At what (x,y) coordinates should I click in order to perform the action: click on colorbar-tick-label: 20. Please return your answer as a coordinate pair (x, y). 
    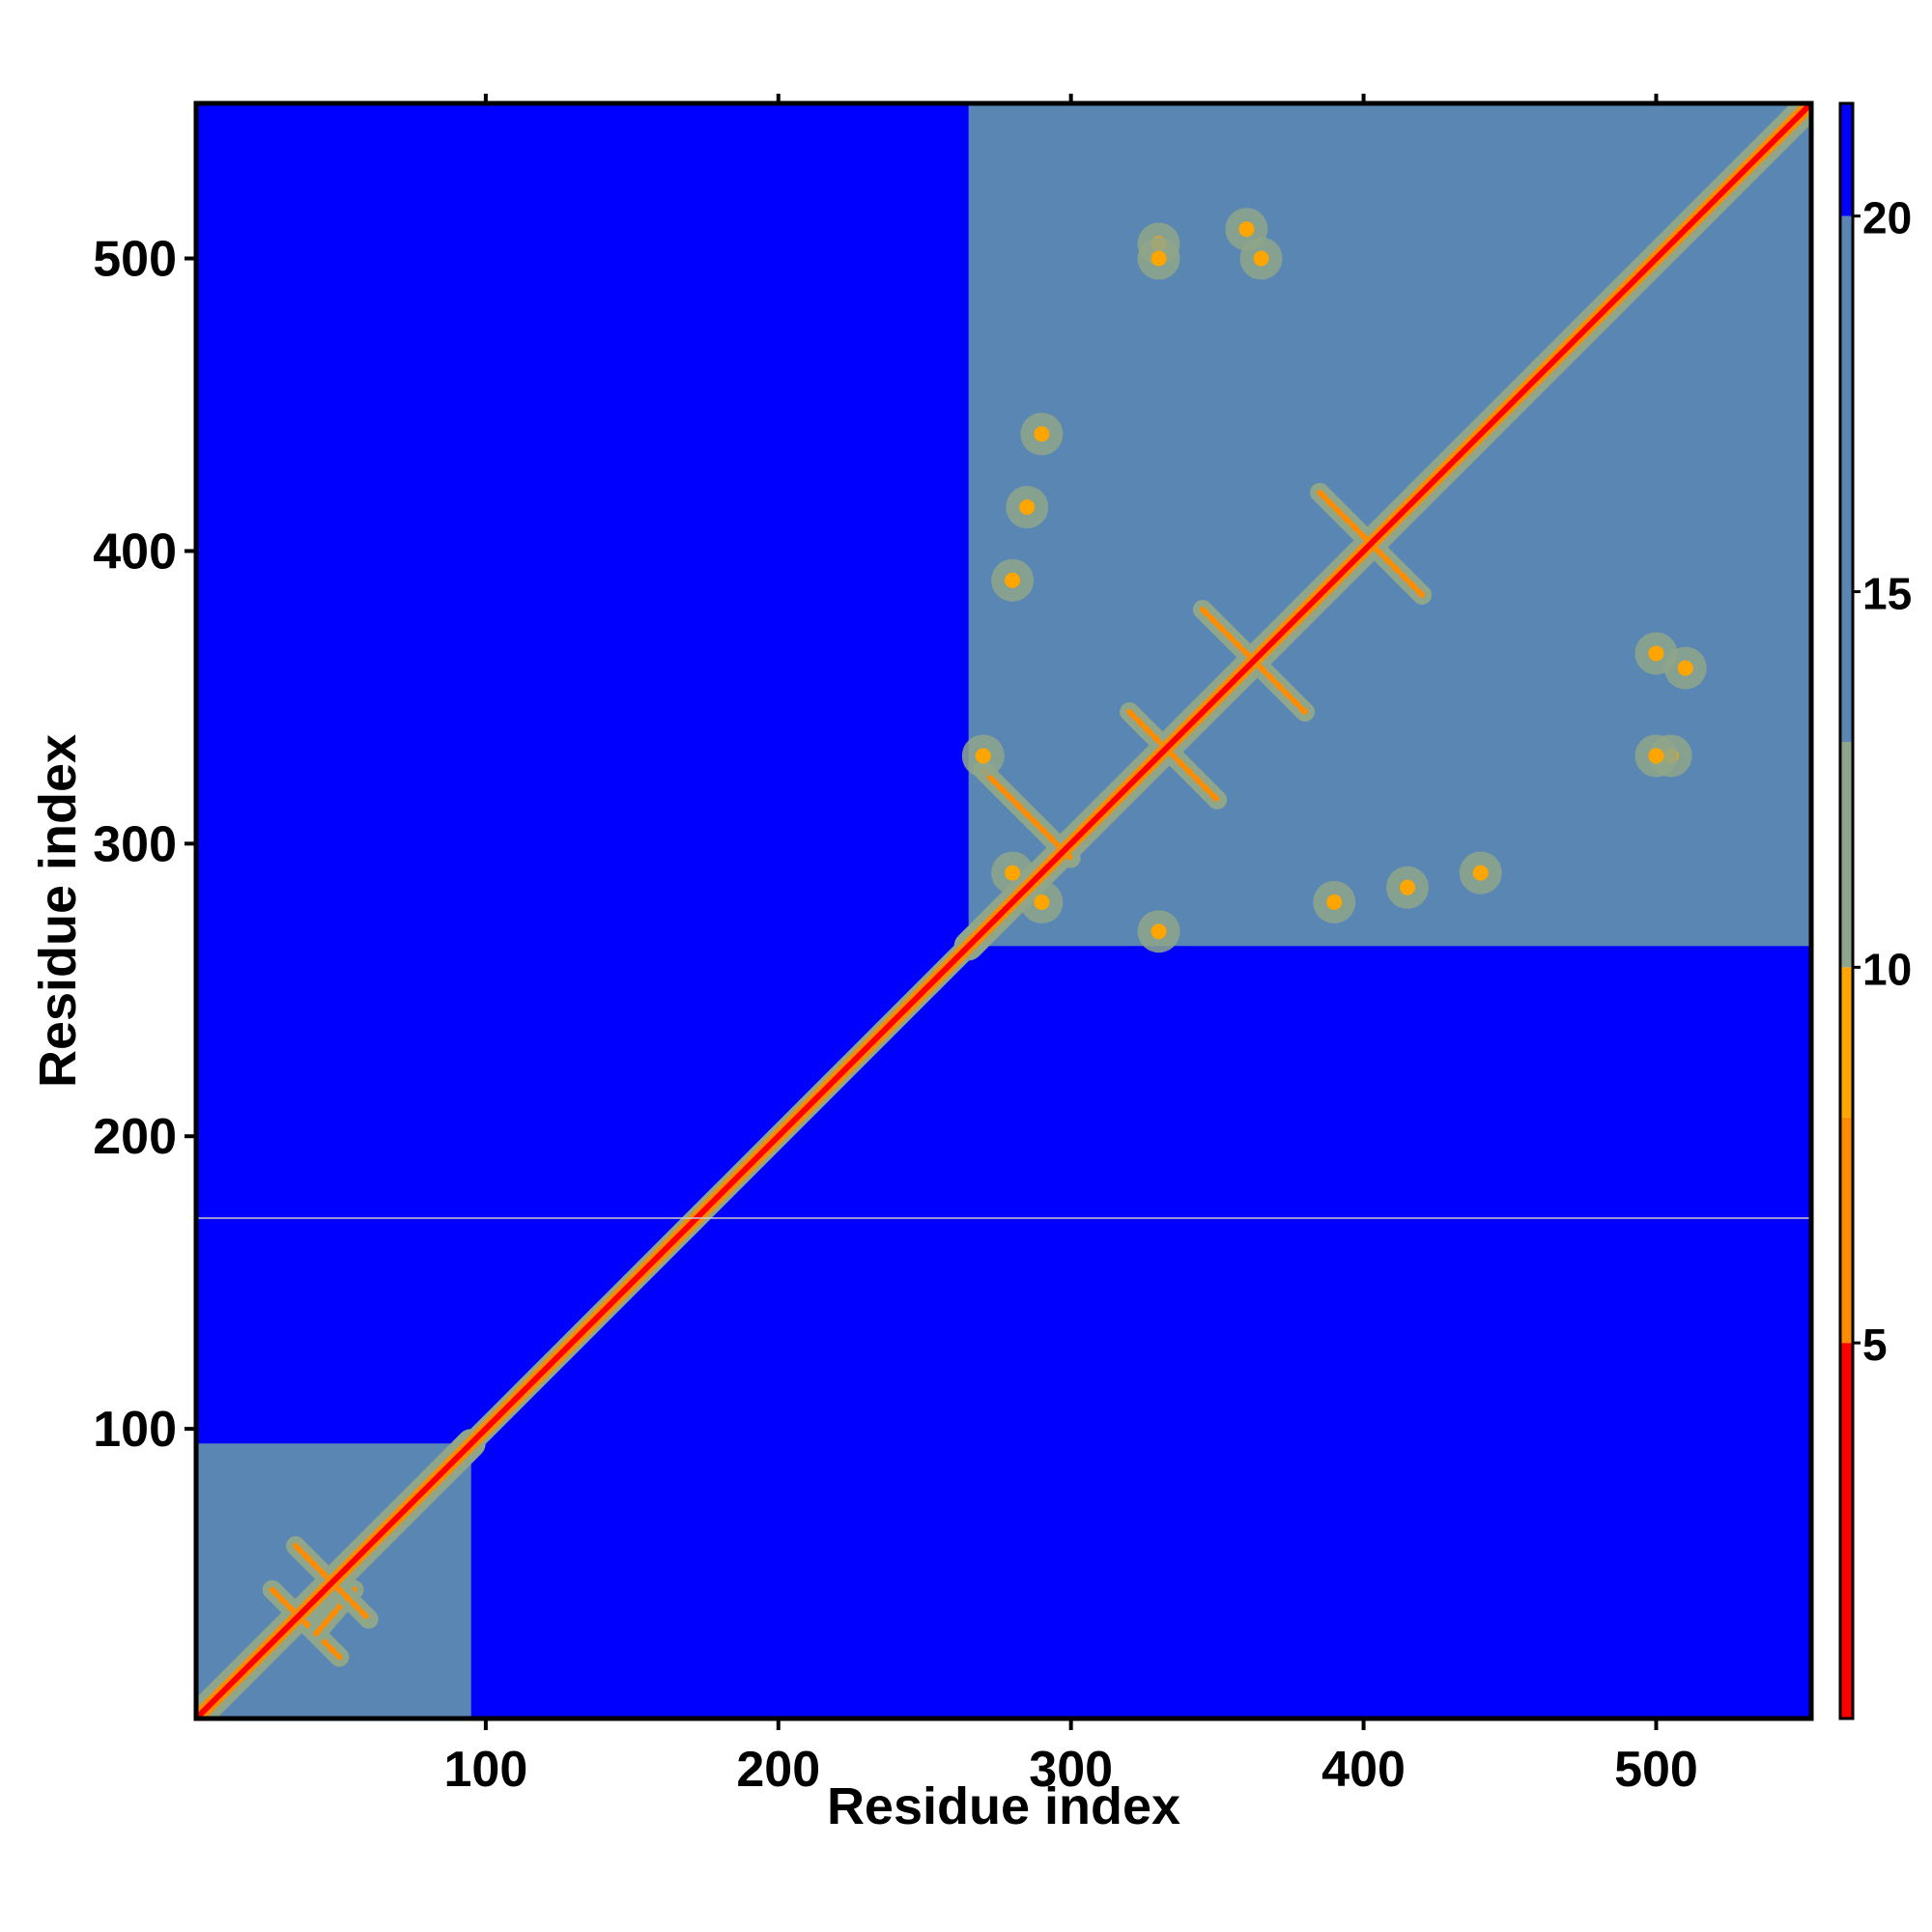
    Looking at the image, I should click on (1887, 218).